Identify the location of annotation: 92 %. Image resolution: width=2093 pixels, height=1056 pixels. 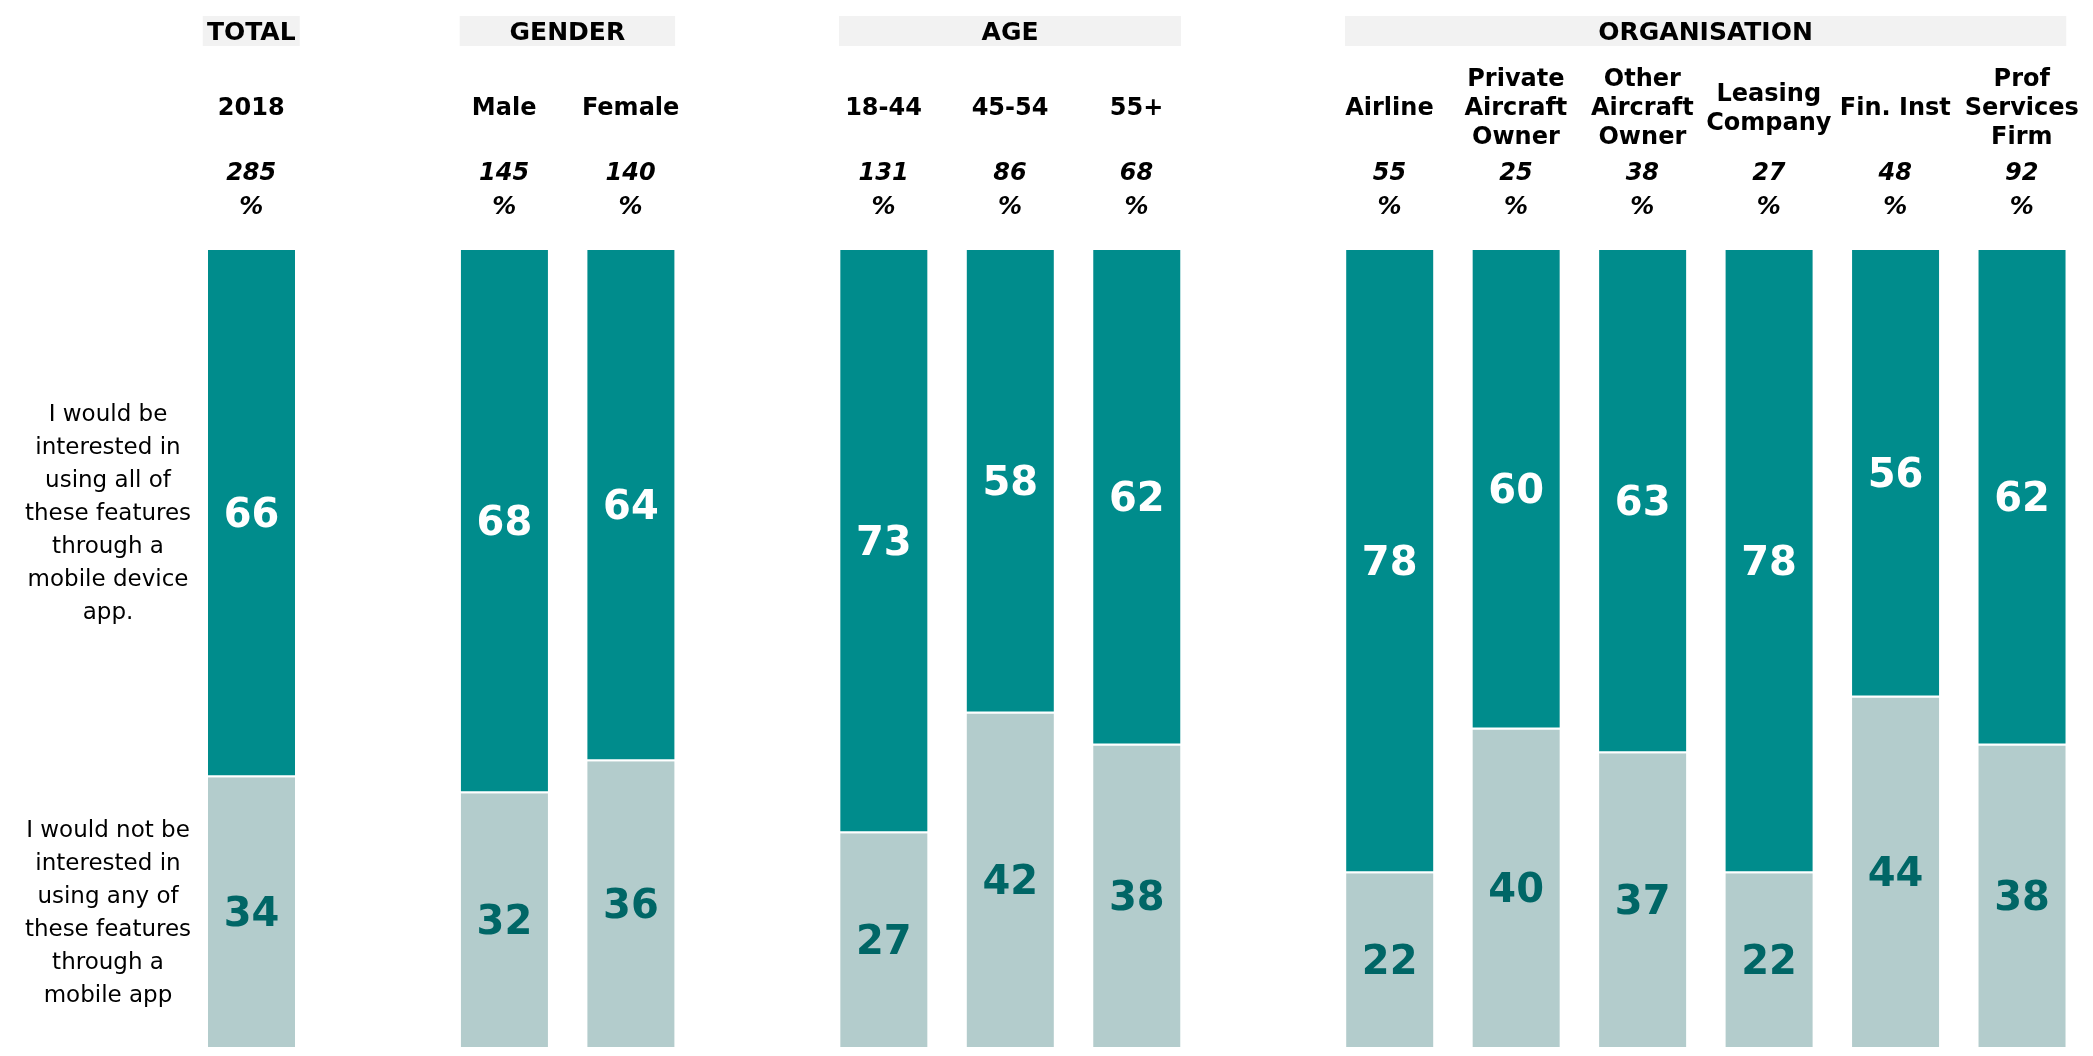
(2022, 189).